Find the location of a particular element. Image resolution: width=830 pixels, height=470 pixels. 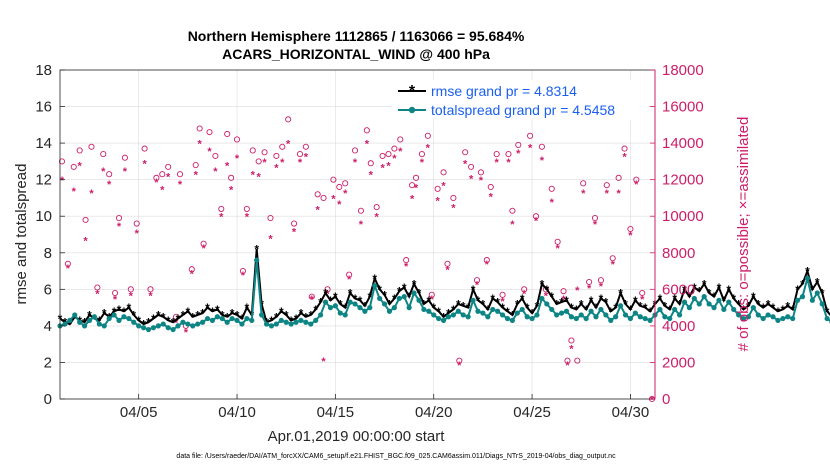

y-left-tick-label: 0 is located at coordinates (48, 399).